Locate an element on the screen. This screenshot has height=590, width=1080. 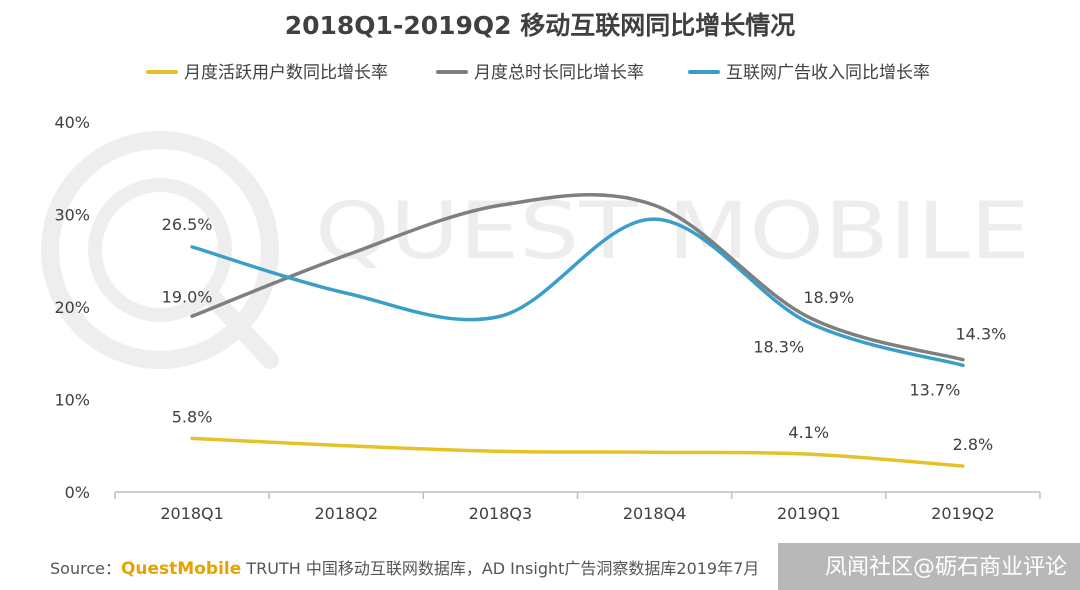
y-tick-label: 30% is located at coordinates (72, 215).